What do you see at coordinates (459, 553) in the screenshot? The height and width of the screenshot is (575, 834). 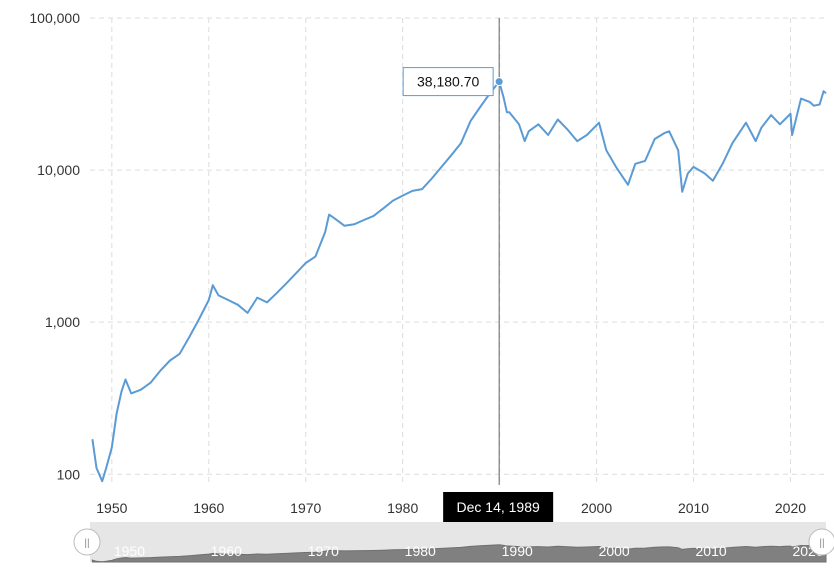 I see `navigator-series-area` at bounding box center [459, 553].